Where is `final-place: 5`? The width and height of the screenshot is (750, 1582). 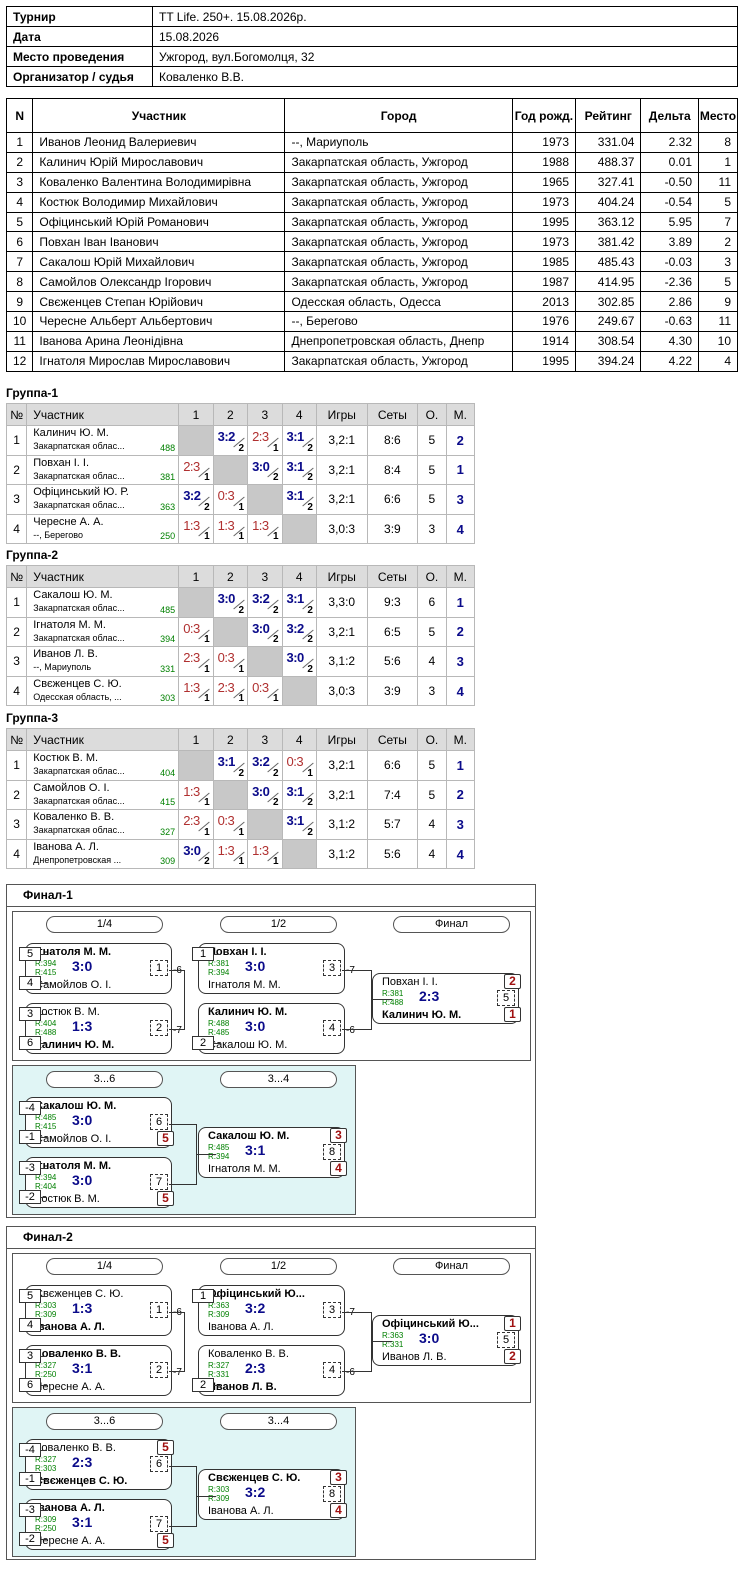 final-place: 5 is located at coordinates (165, 1198).